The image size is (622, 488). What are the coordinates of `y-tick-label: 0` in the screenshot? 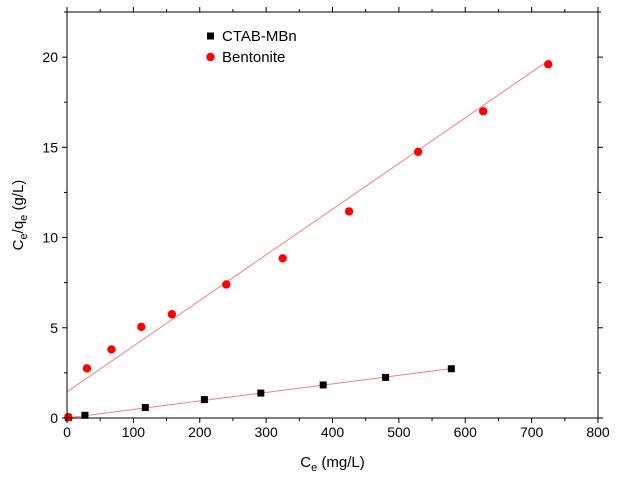 It's located at (54, 418).